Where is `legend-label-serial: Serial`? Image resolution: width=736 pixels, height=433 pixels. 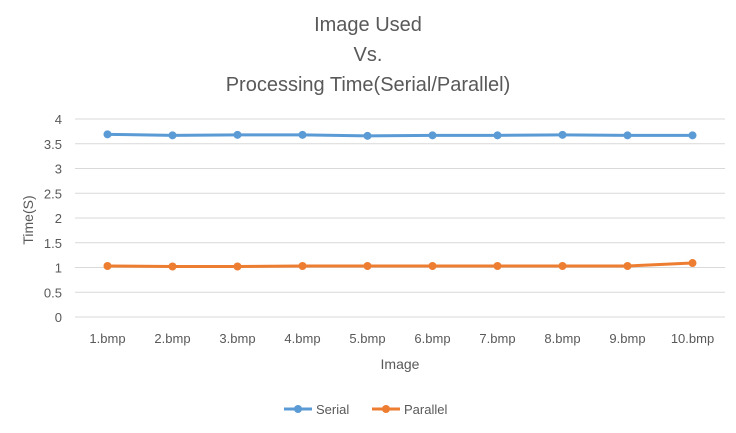 legend-label-serial: Serial is located at coordinates (332, 409).